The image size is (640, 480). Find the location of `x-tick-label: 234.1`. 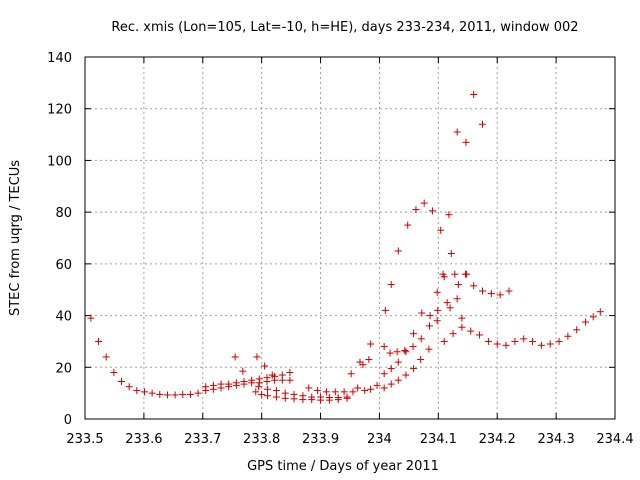

x-tick-label: 234.1 is located at coordinates (438, 439).